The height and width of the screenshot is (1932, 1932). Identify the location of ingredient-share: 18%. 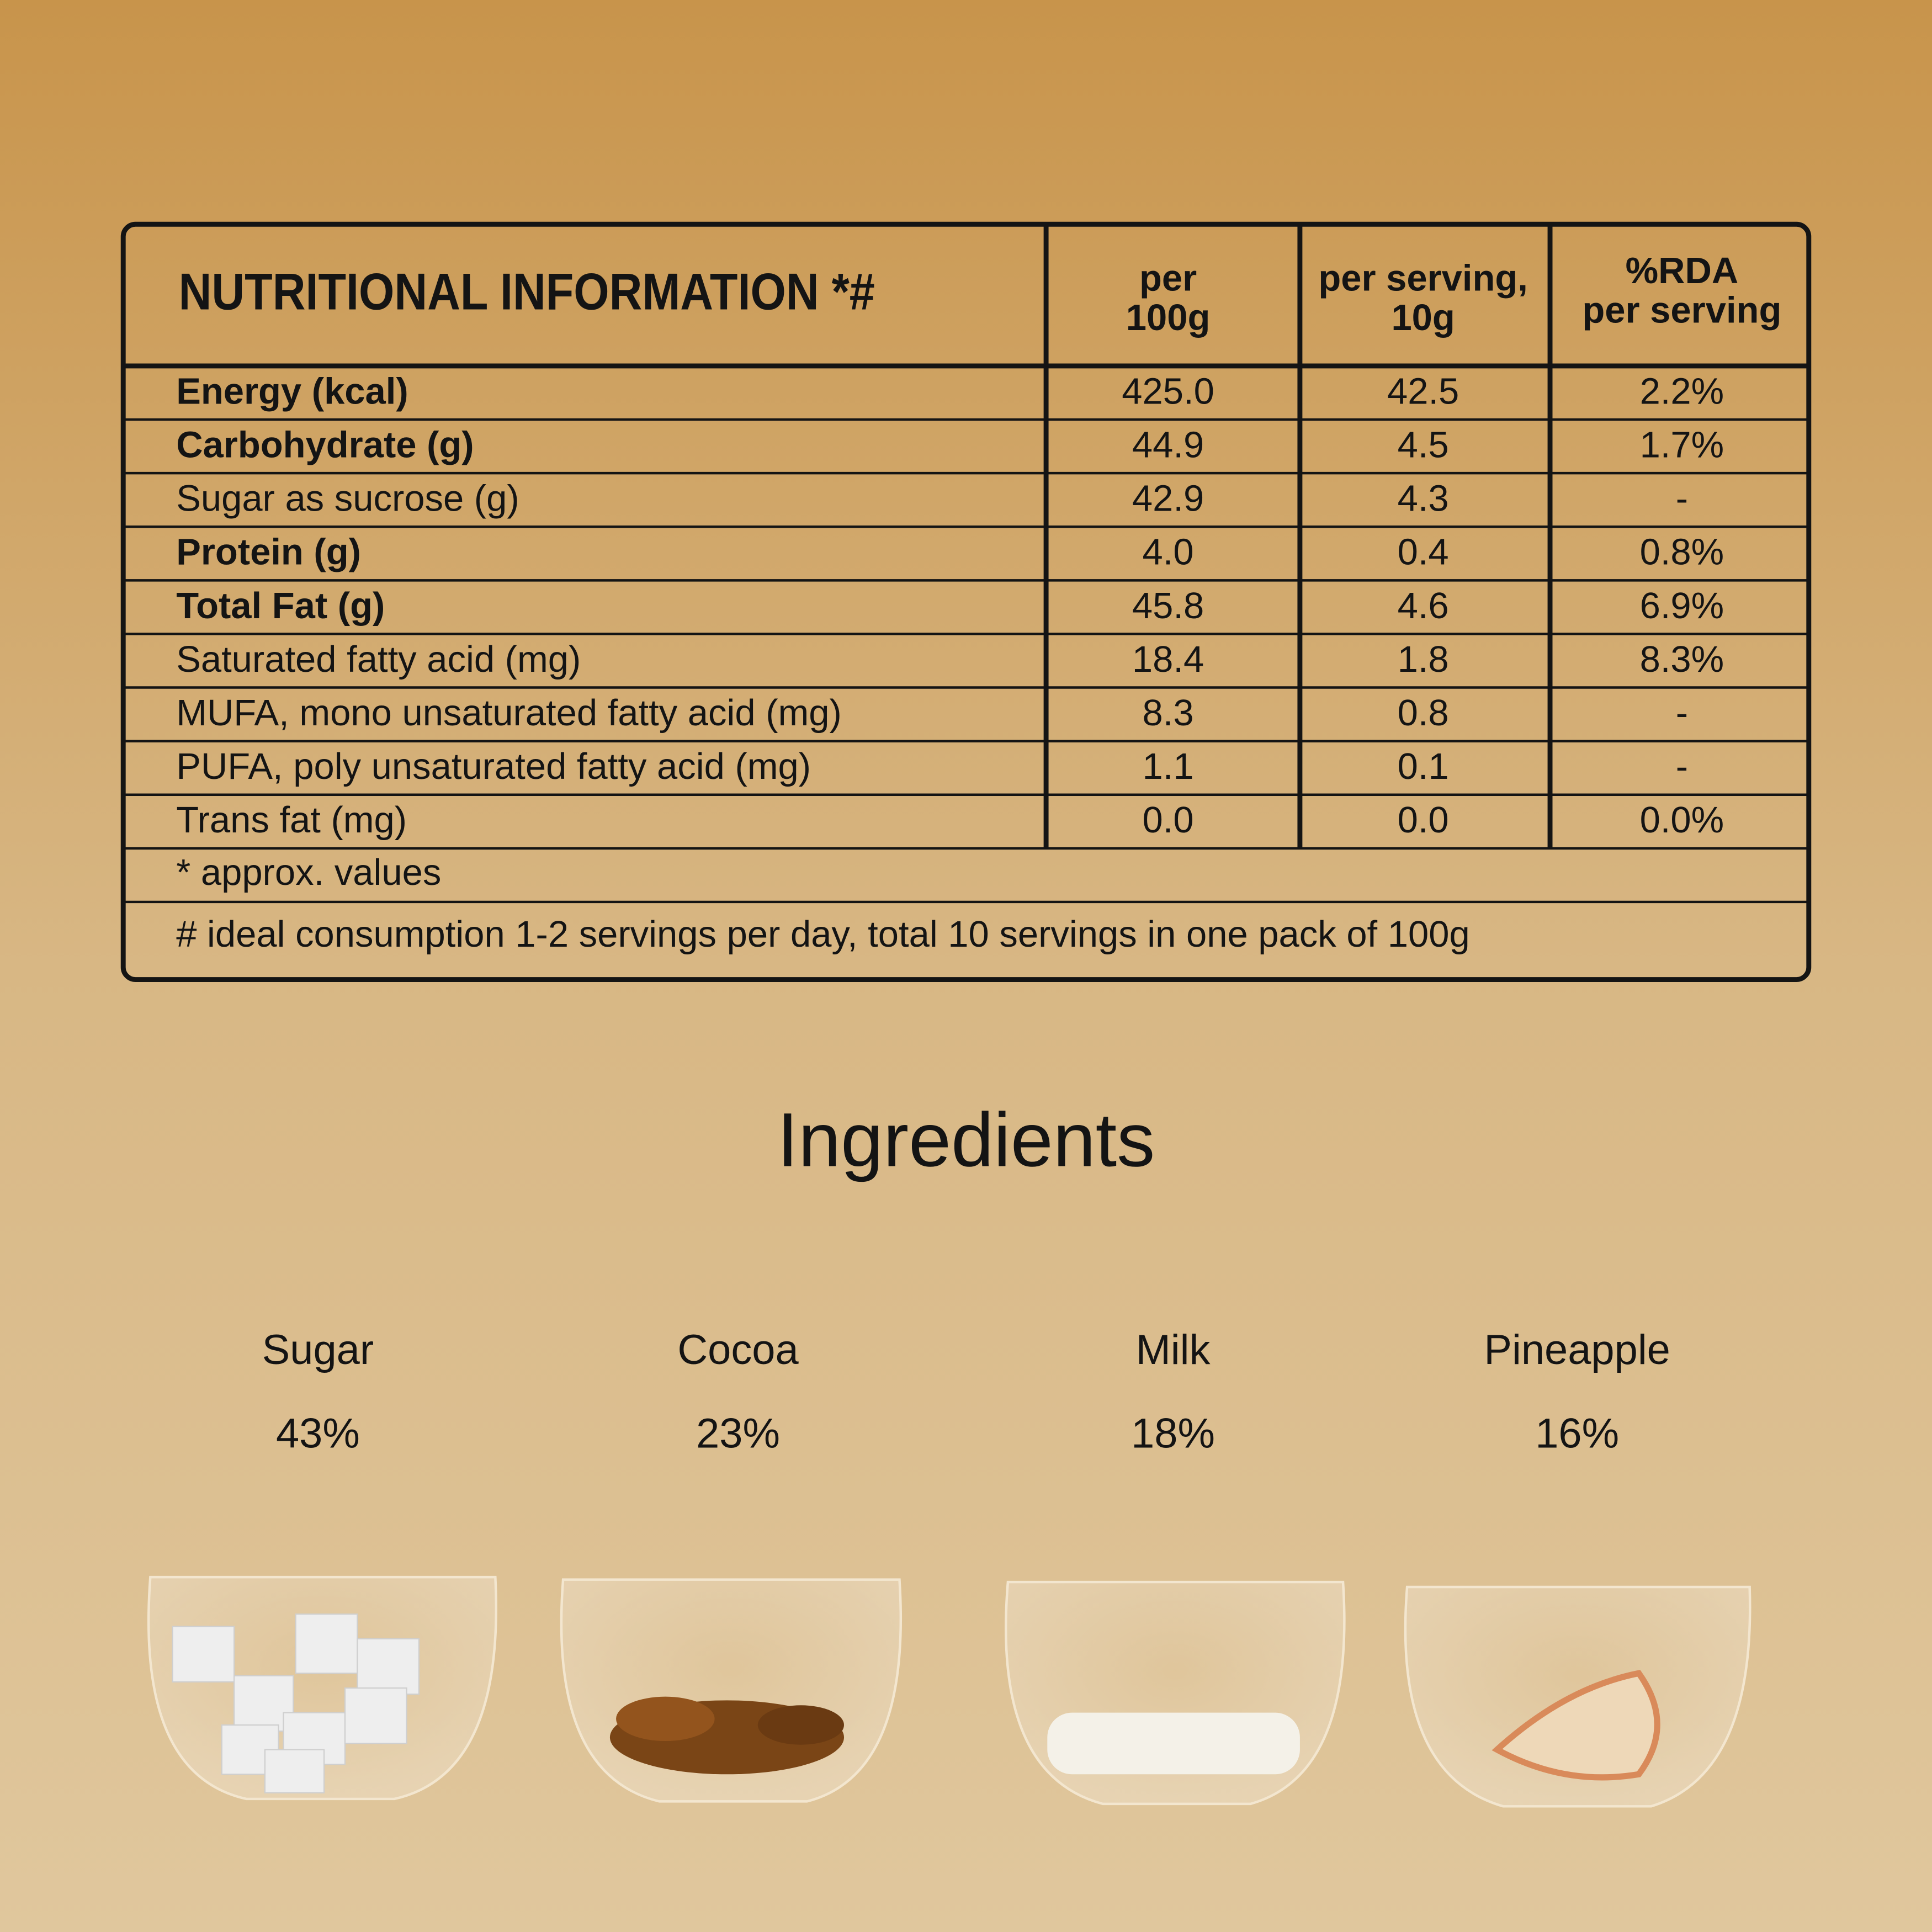
(1173, 1434).